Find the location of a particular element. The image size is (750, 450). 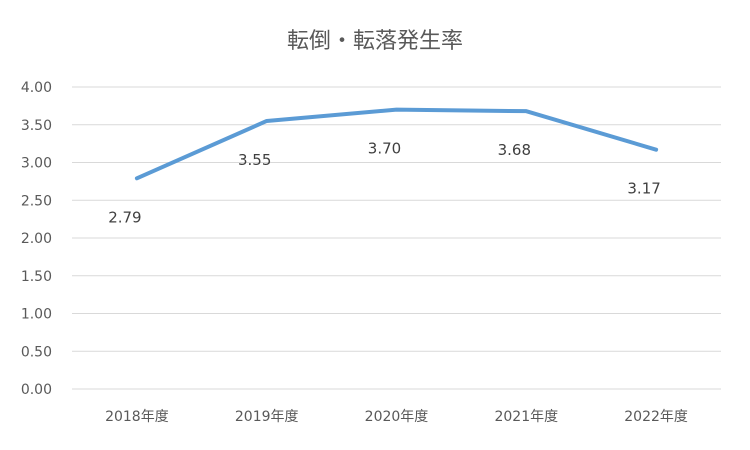

y-tick-label: 0.50 is located at coordinates (36, 352).